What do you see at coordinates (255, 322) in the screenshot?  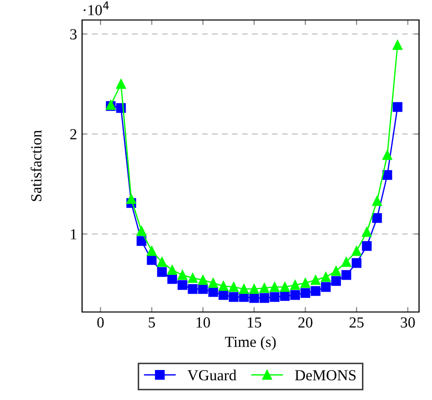 I see `x-tick-label: 15` at bounding box center [255, 322].